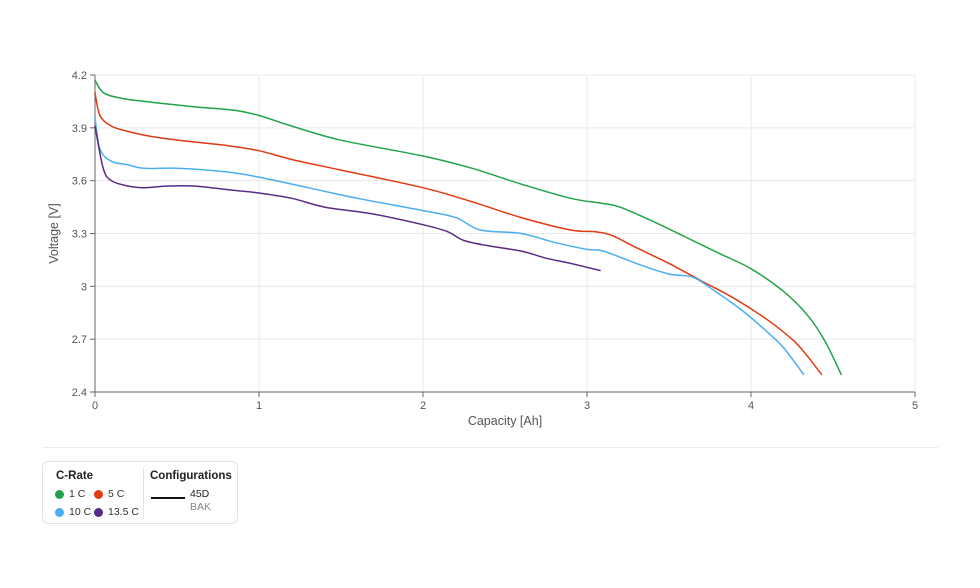 The image size is (980, 588). Describe the element at coordinates (191, 476) in the screenshot. I see `configurations-legend-title: Configurations` at that location.